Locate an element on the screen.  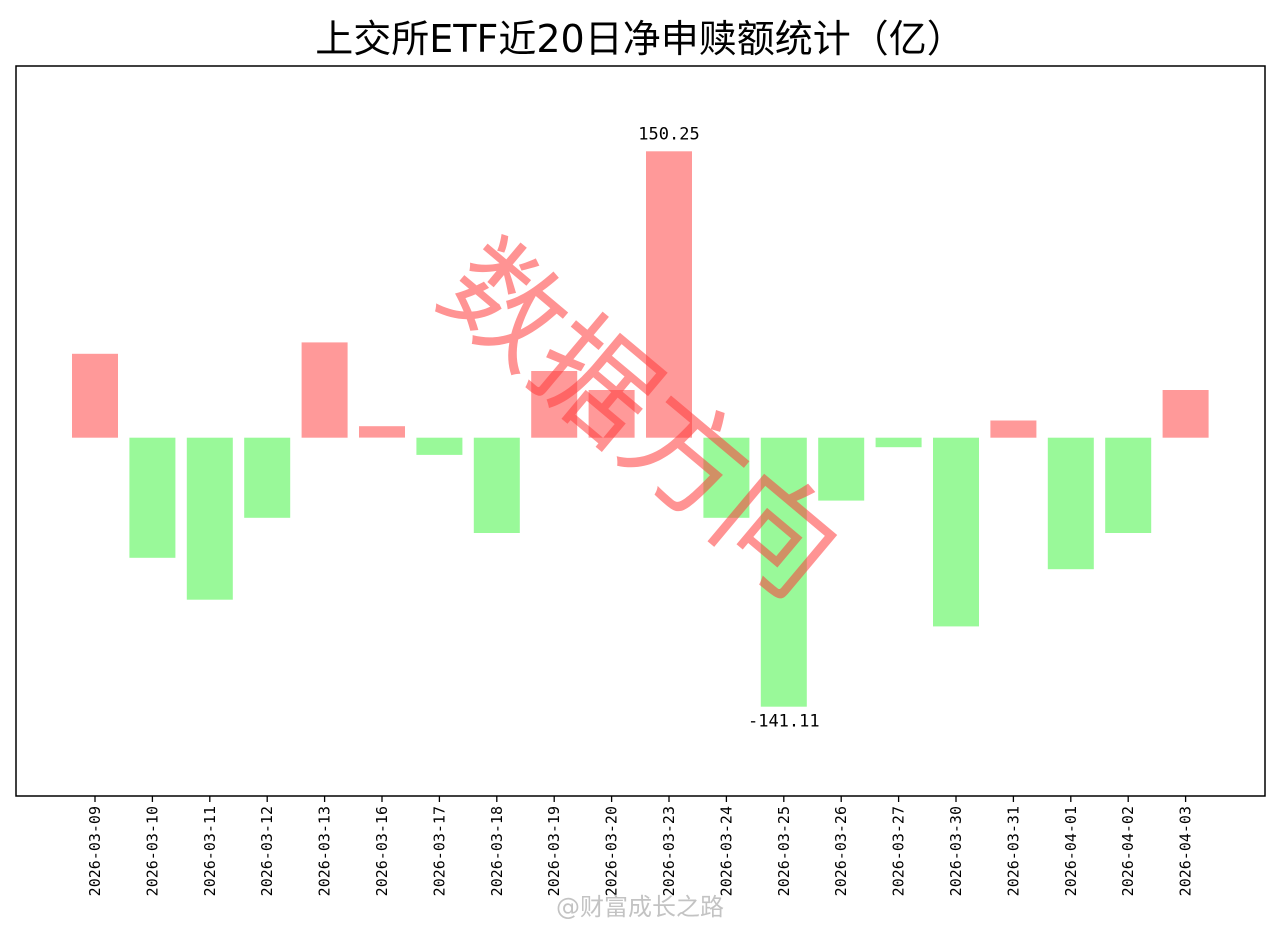
x-tick-label-2026-03-27: 2026-03-27 is located at coordinates (899, 851).